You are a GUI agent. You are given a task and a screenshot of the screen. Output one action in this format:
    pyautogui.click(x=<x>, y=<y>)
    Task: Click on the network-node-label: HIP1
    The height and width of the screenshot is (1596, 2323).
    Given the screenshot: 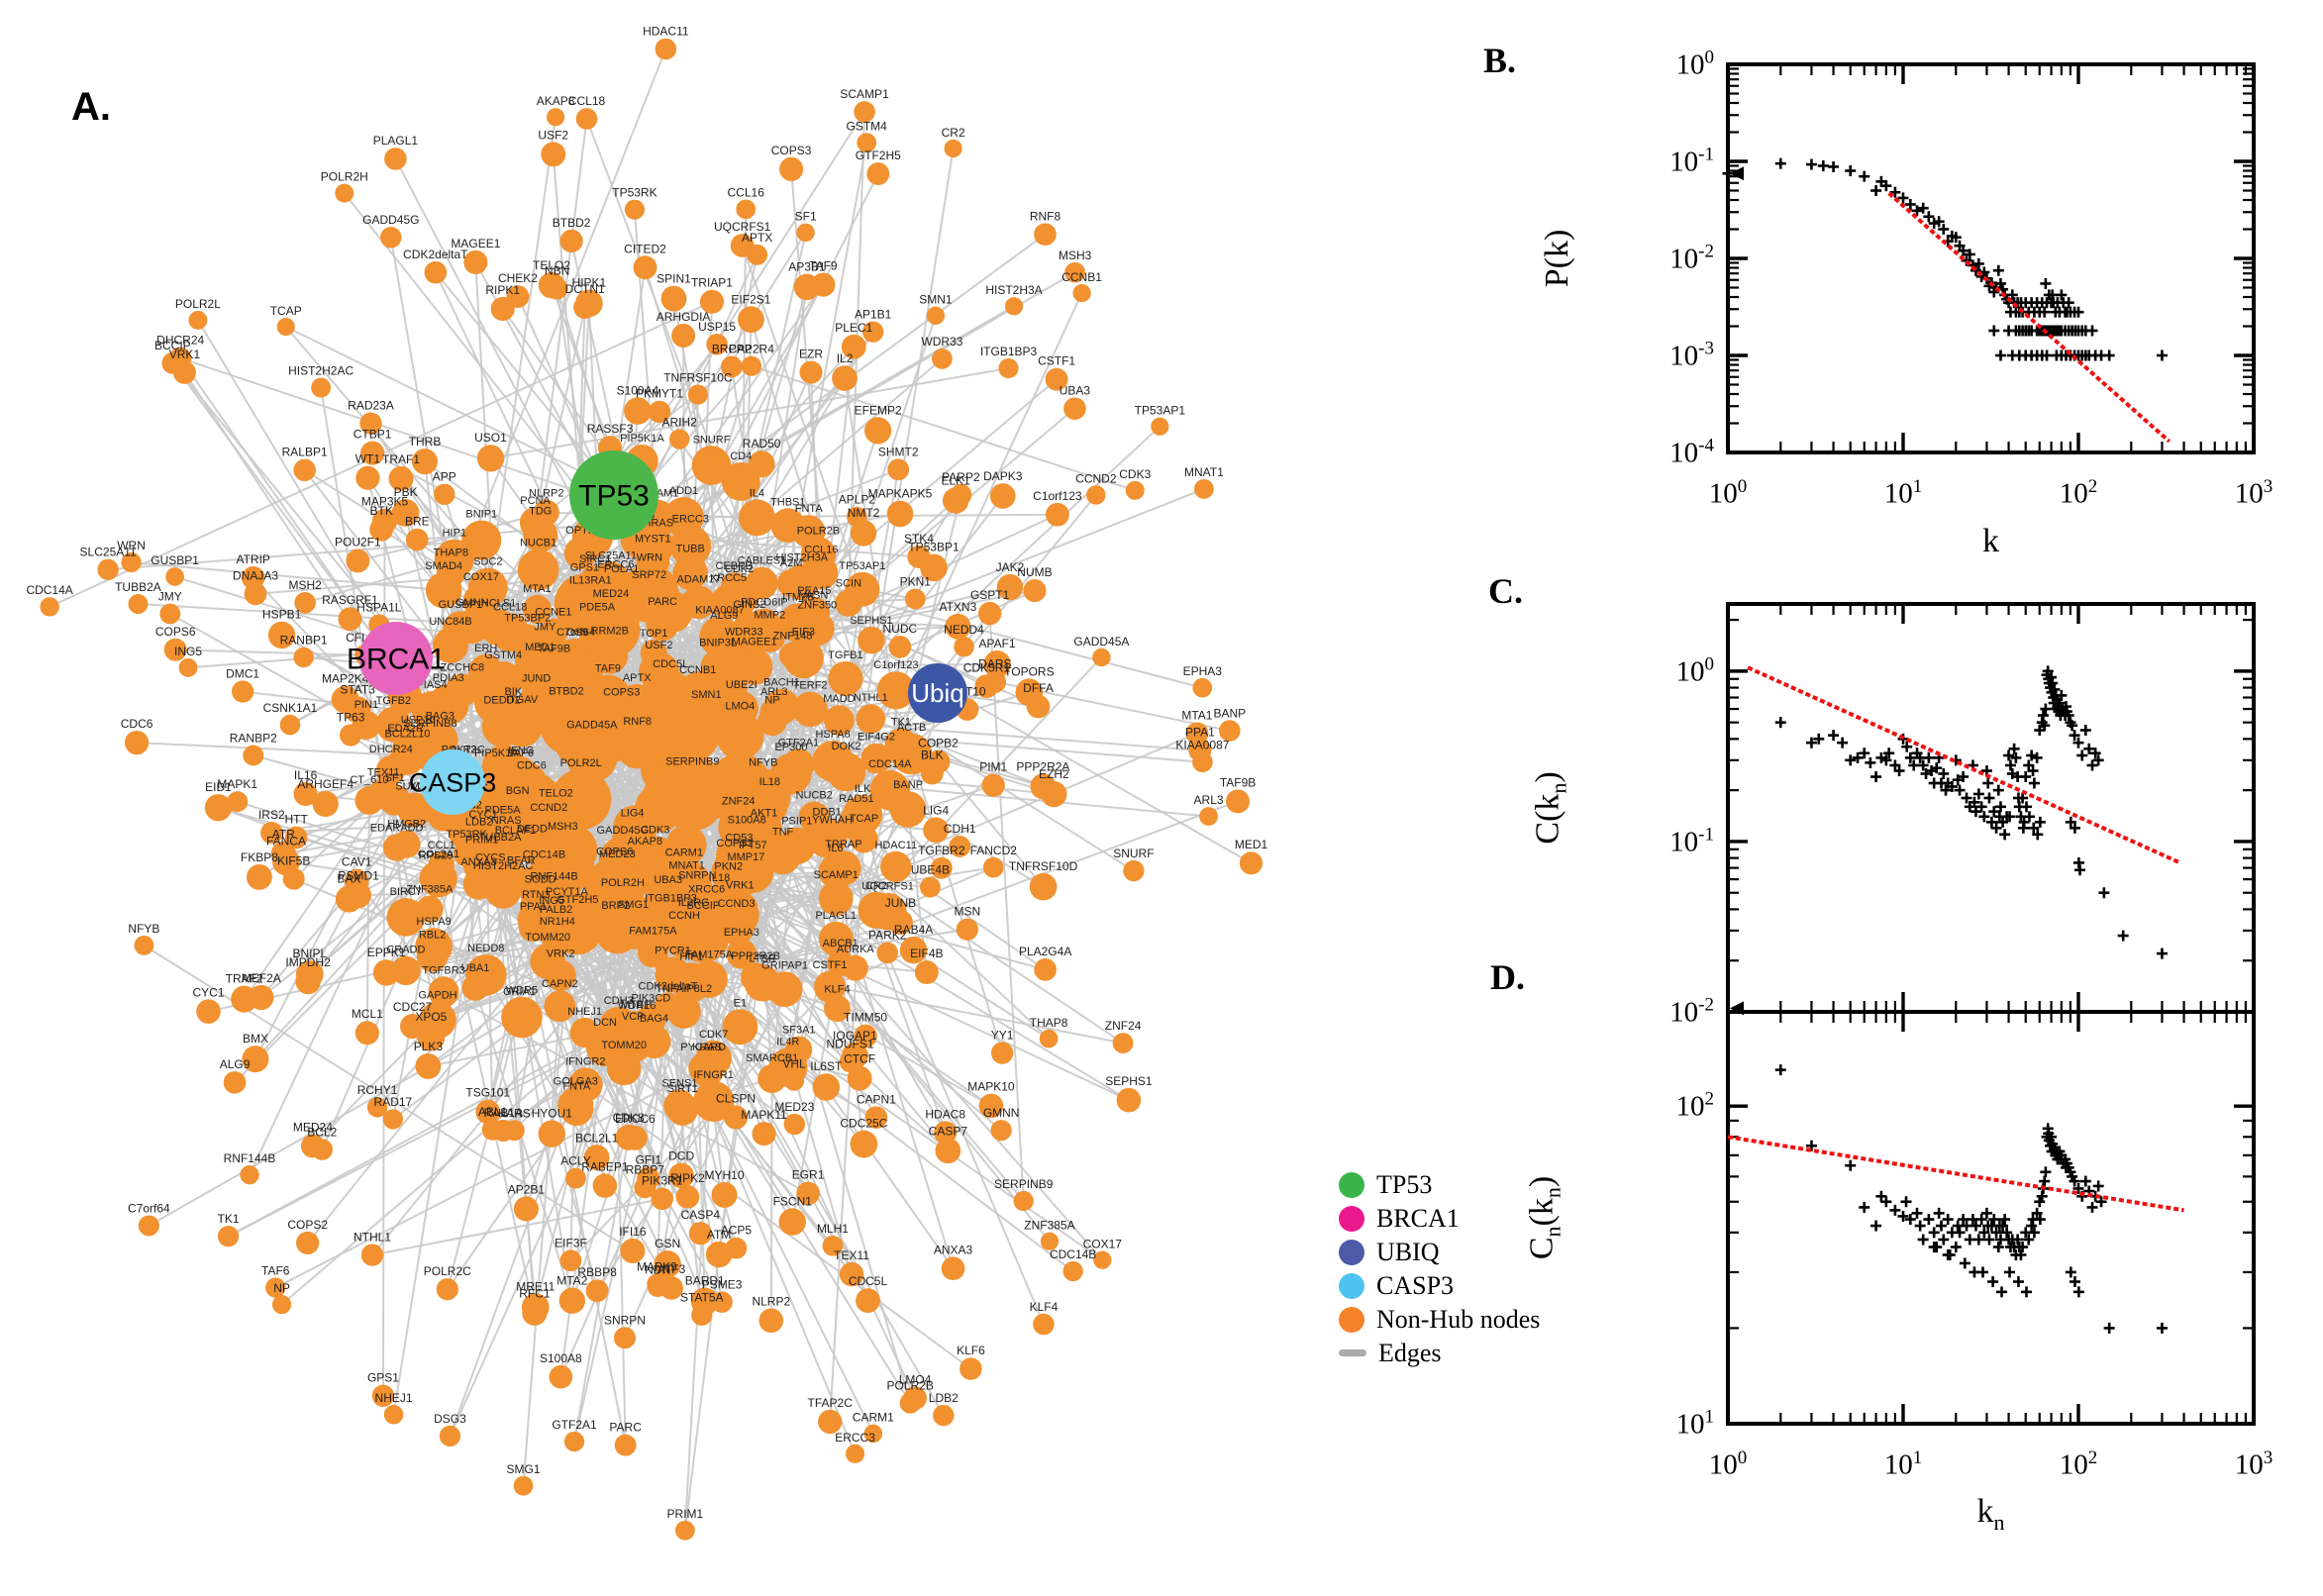 What is the action you would take?
    pyautogui.click(x=454, y=534)
    